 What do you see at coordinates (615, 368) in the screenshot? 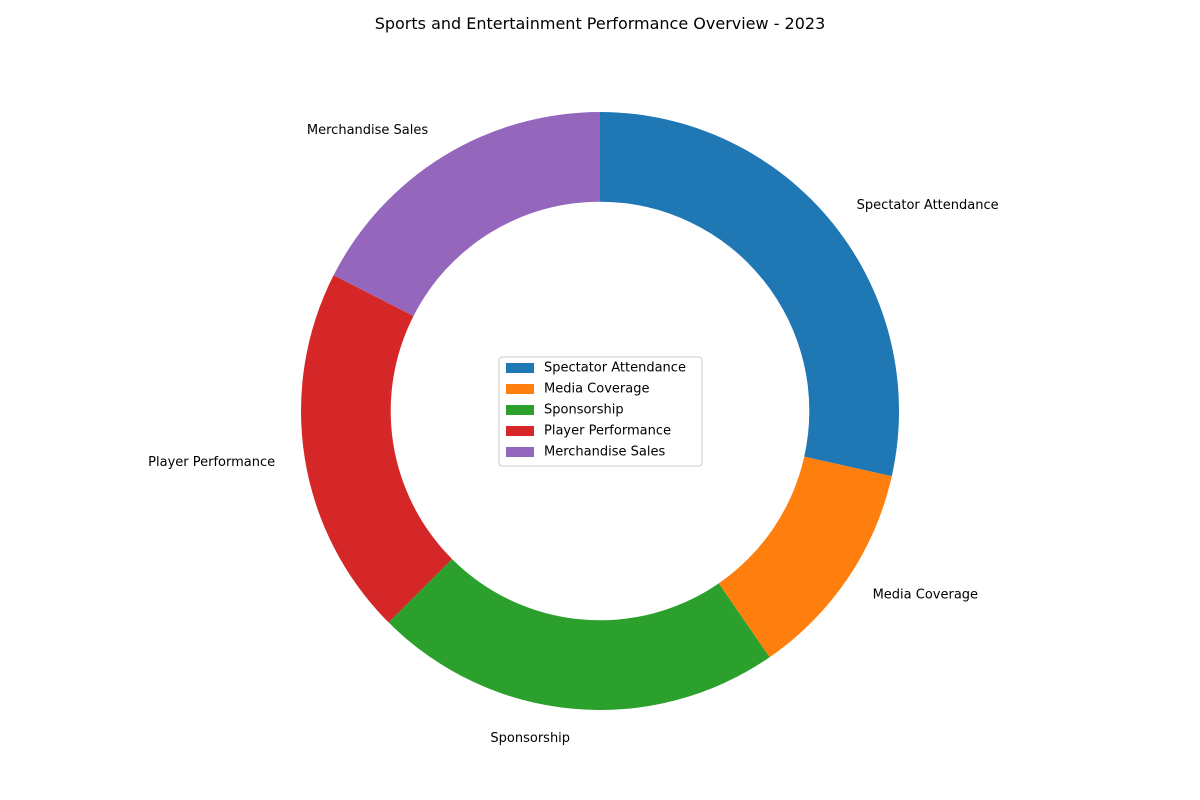
I see `legend-label-spectator-attendance: Spectator Attendance` at bounding box center [615, 368].